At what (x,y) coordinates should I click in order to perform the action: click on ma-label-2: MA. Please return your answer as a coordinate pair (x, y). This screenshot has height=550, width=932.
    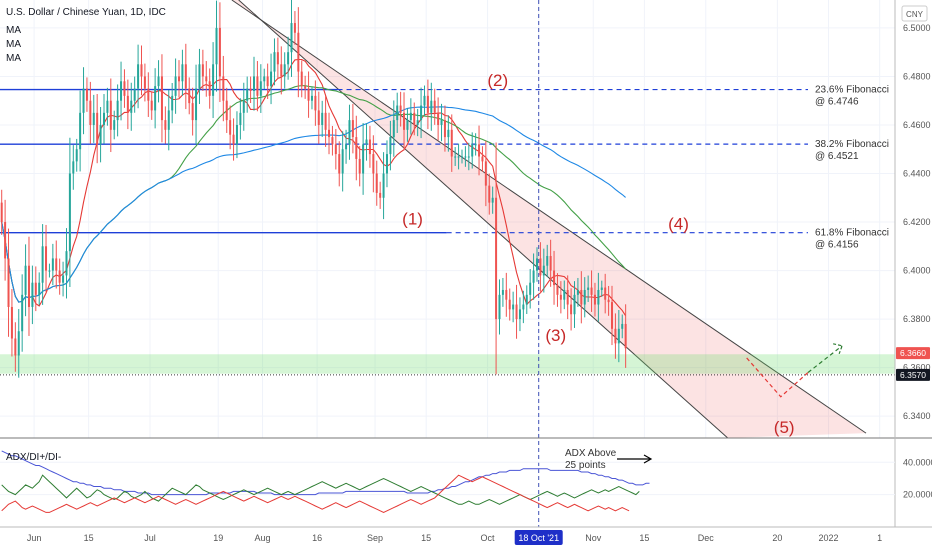
    Looking at the image, I should click on (13, 44).